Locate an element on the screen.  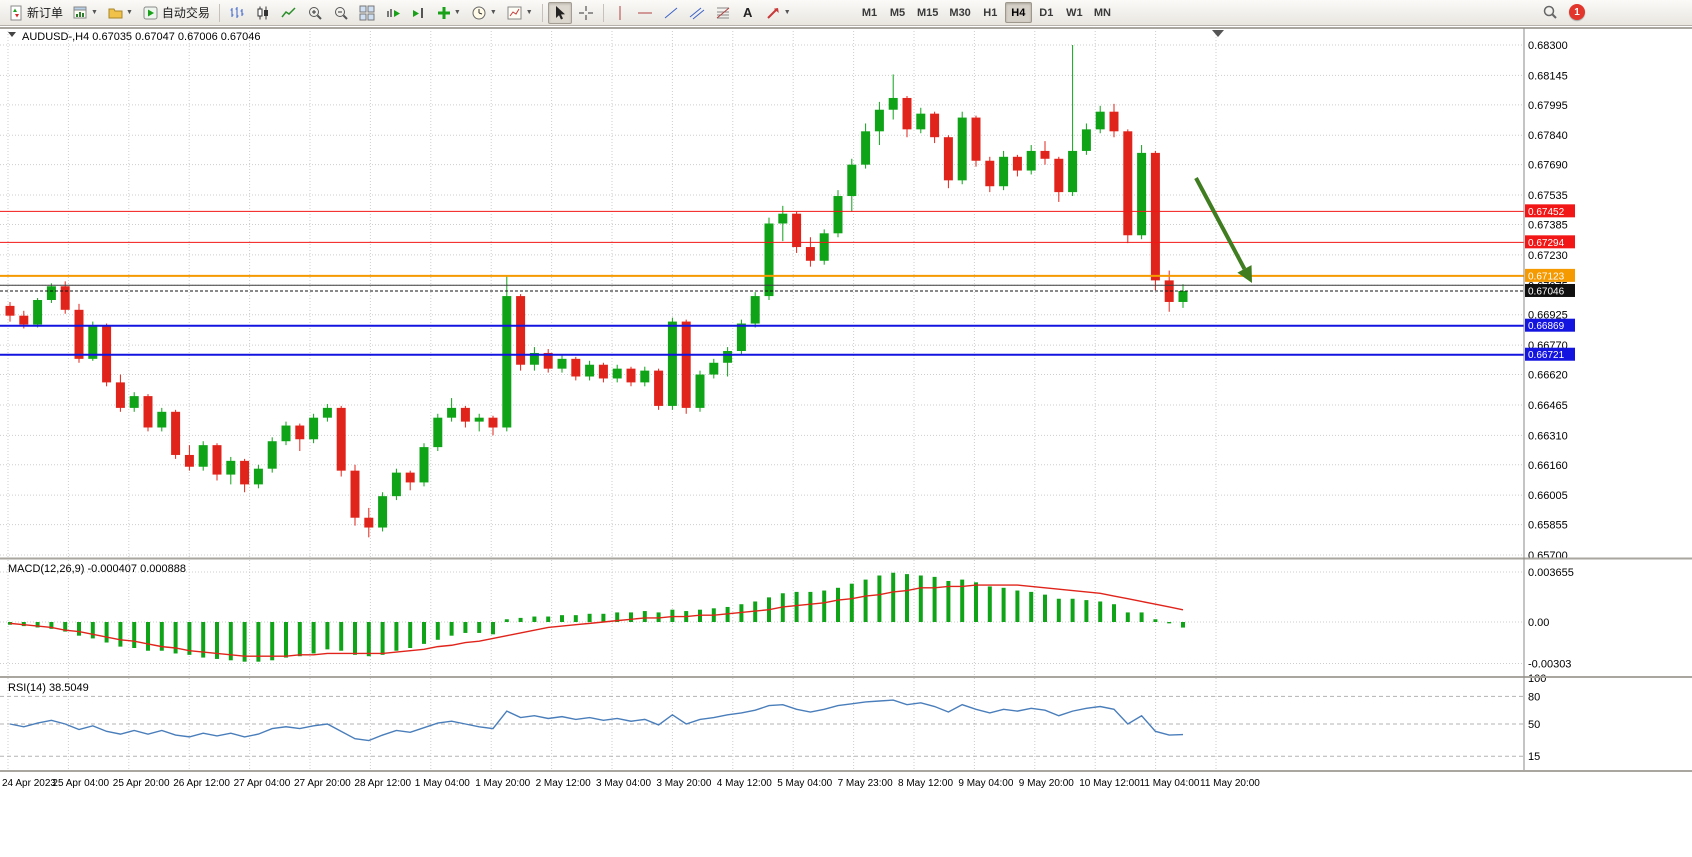
new-chart-button: ▼ is located at coordinates (85, 13).